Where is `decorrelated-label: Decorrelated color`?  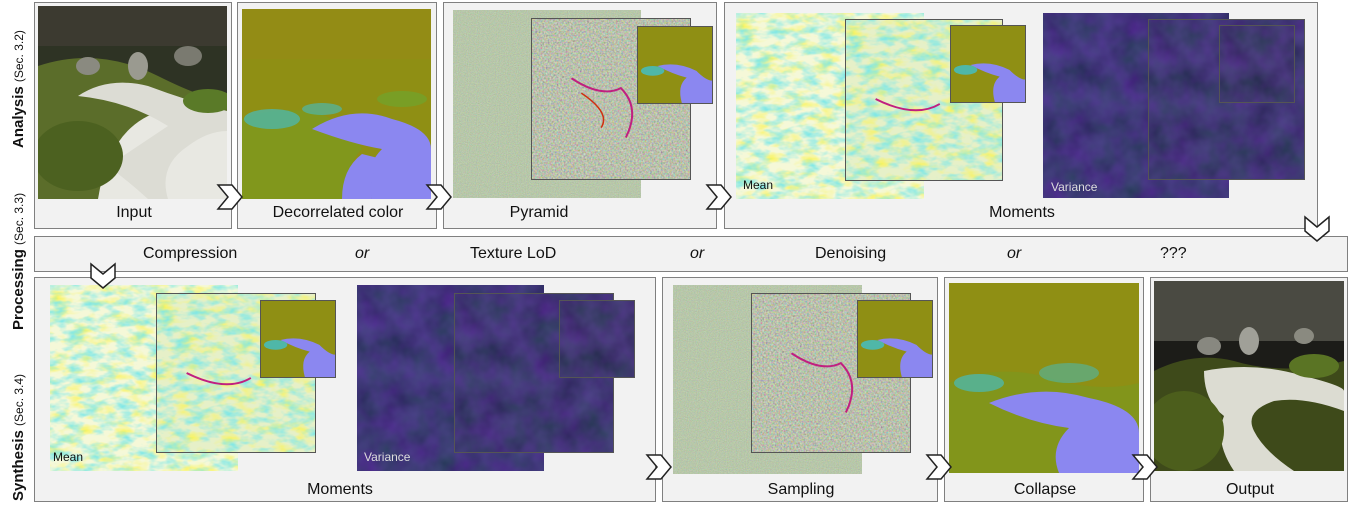 decorrelated-label: Decorrelated color is located at coordinates (338, 212).